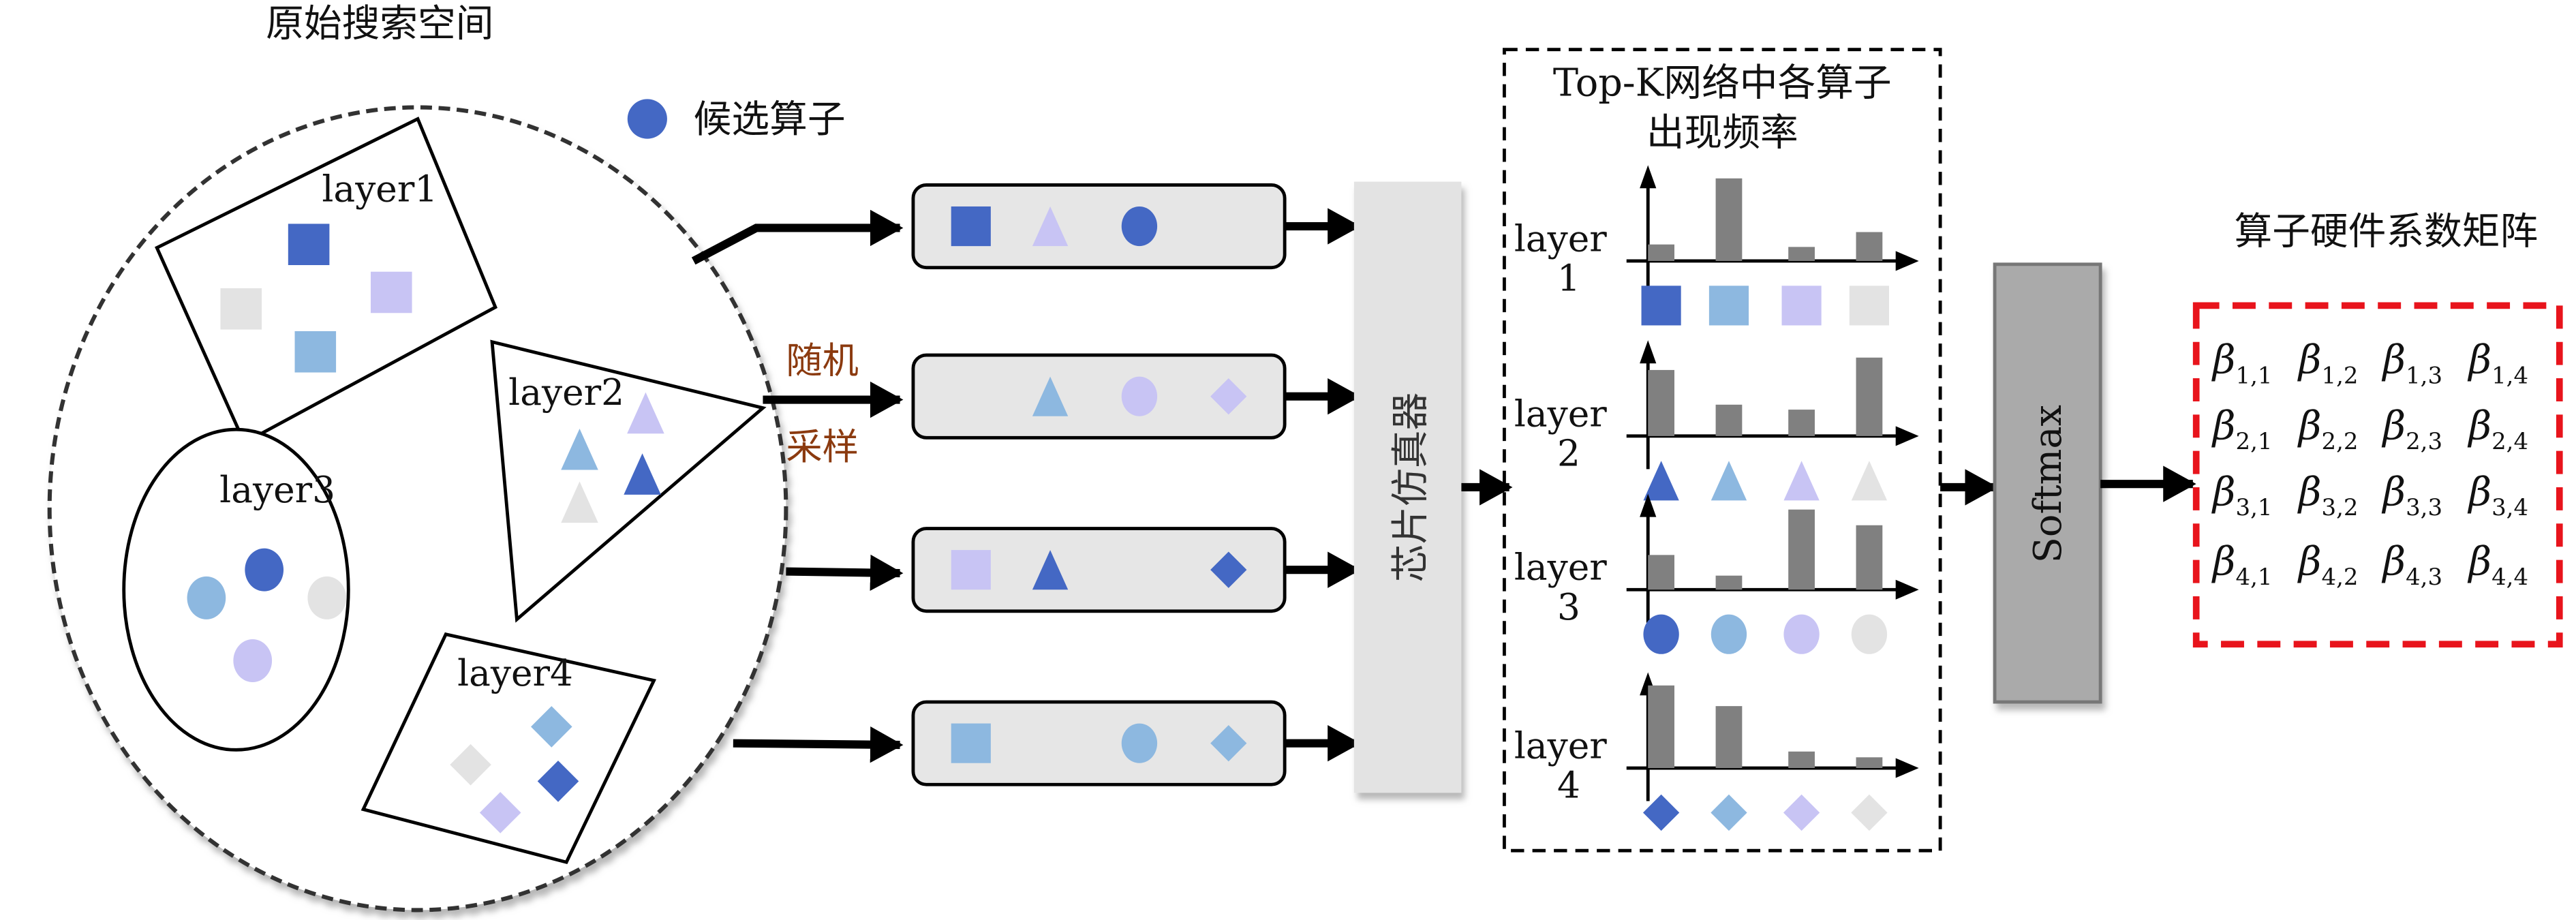 This screenshot has height=920, width=2576. Describe the element at coordinates (277, 490) in the screenshot. I see `layer3-label: layer3` at that location.